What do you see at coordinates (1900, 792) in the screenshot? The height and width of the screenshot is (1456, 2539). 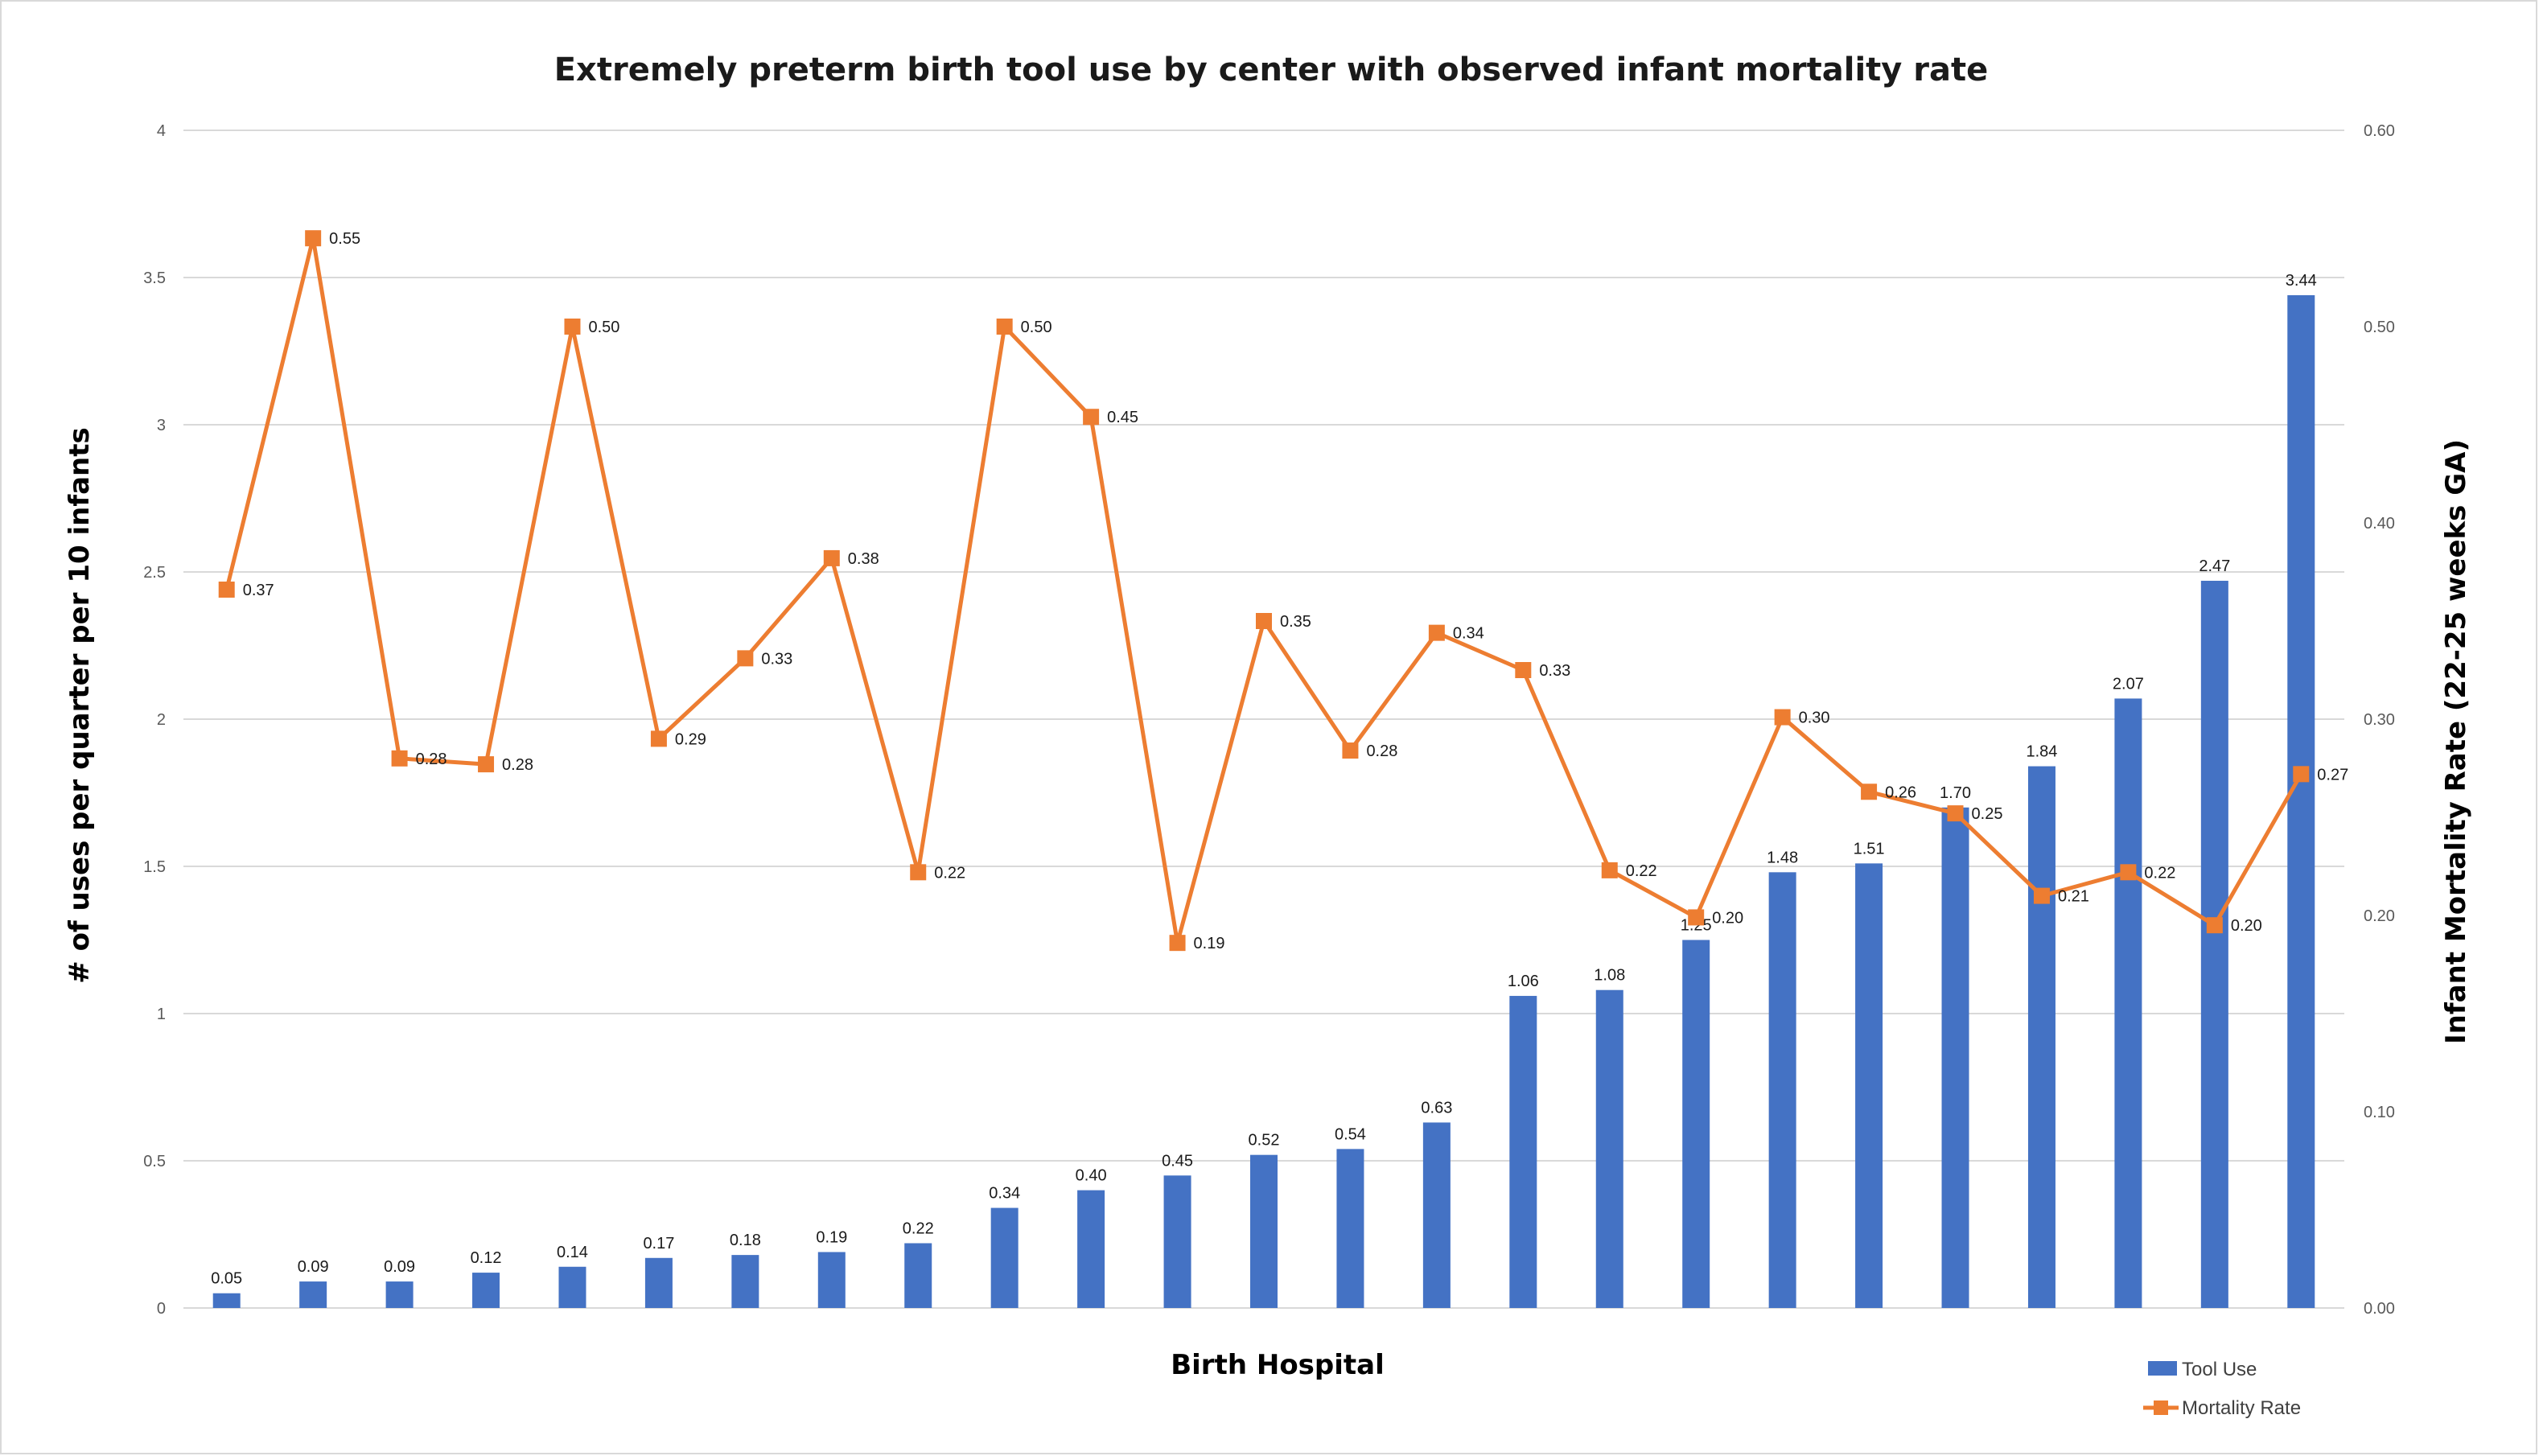 I see `line-data-label: 0.26` at bounding box center [1900, 792].